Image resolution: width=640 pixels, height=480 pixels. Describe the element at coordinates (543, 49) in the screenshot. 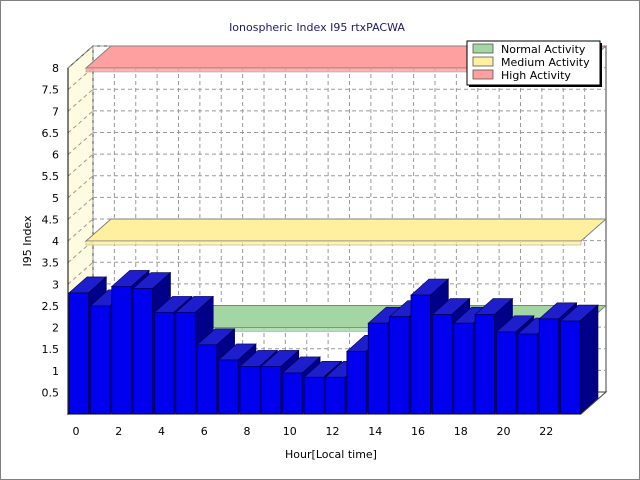

I see `legend-label: Normal Activity` at that location.